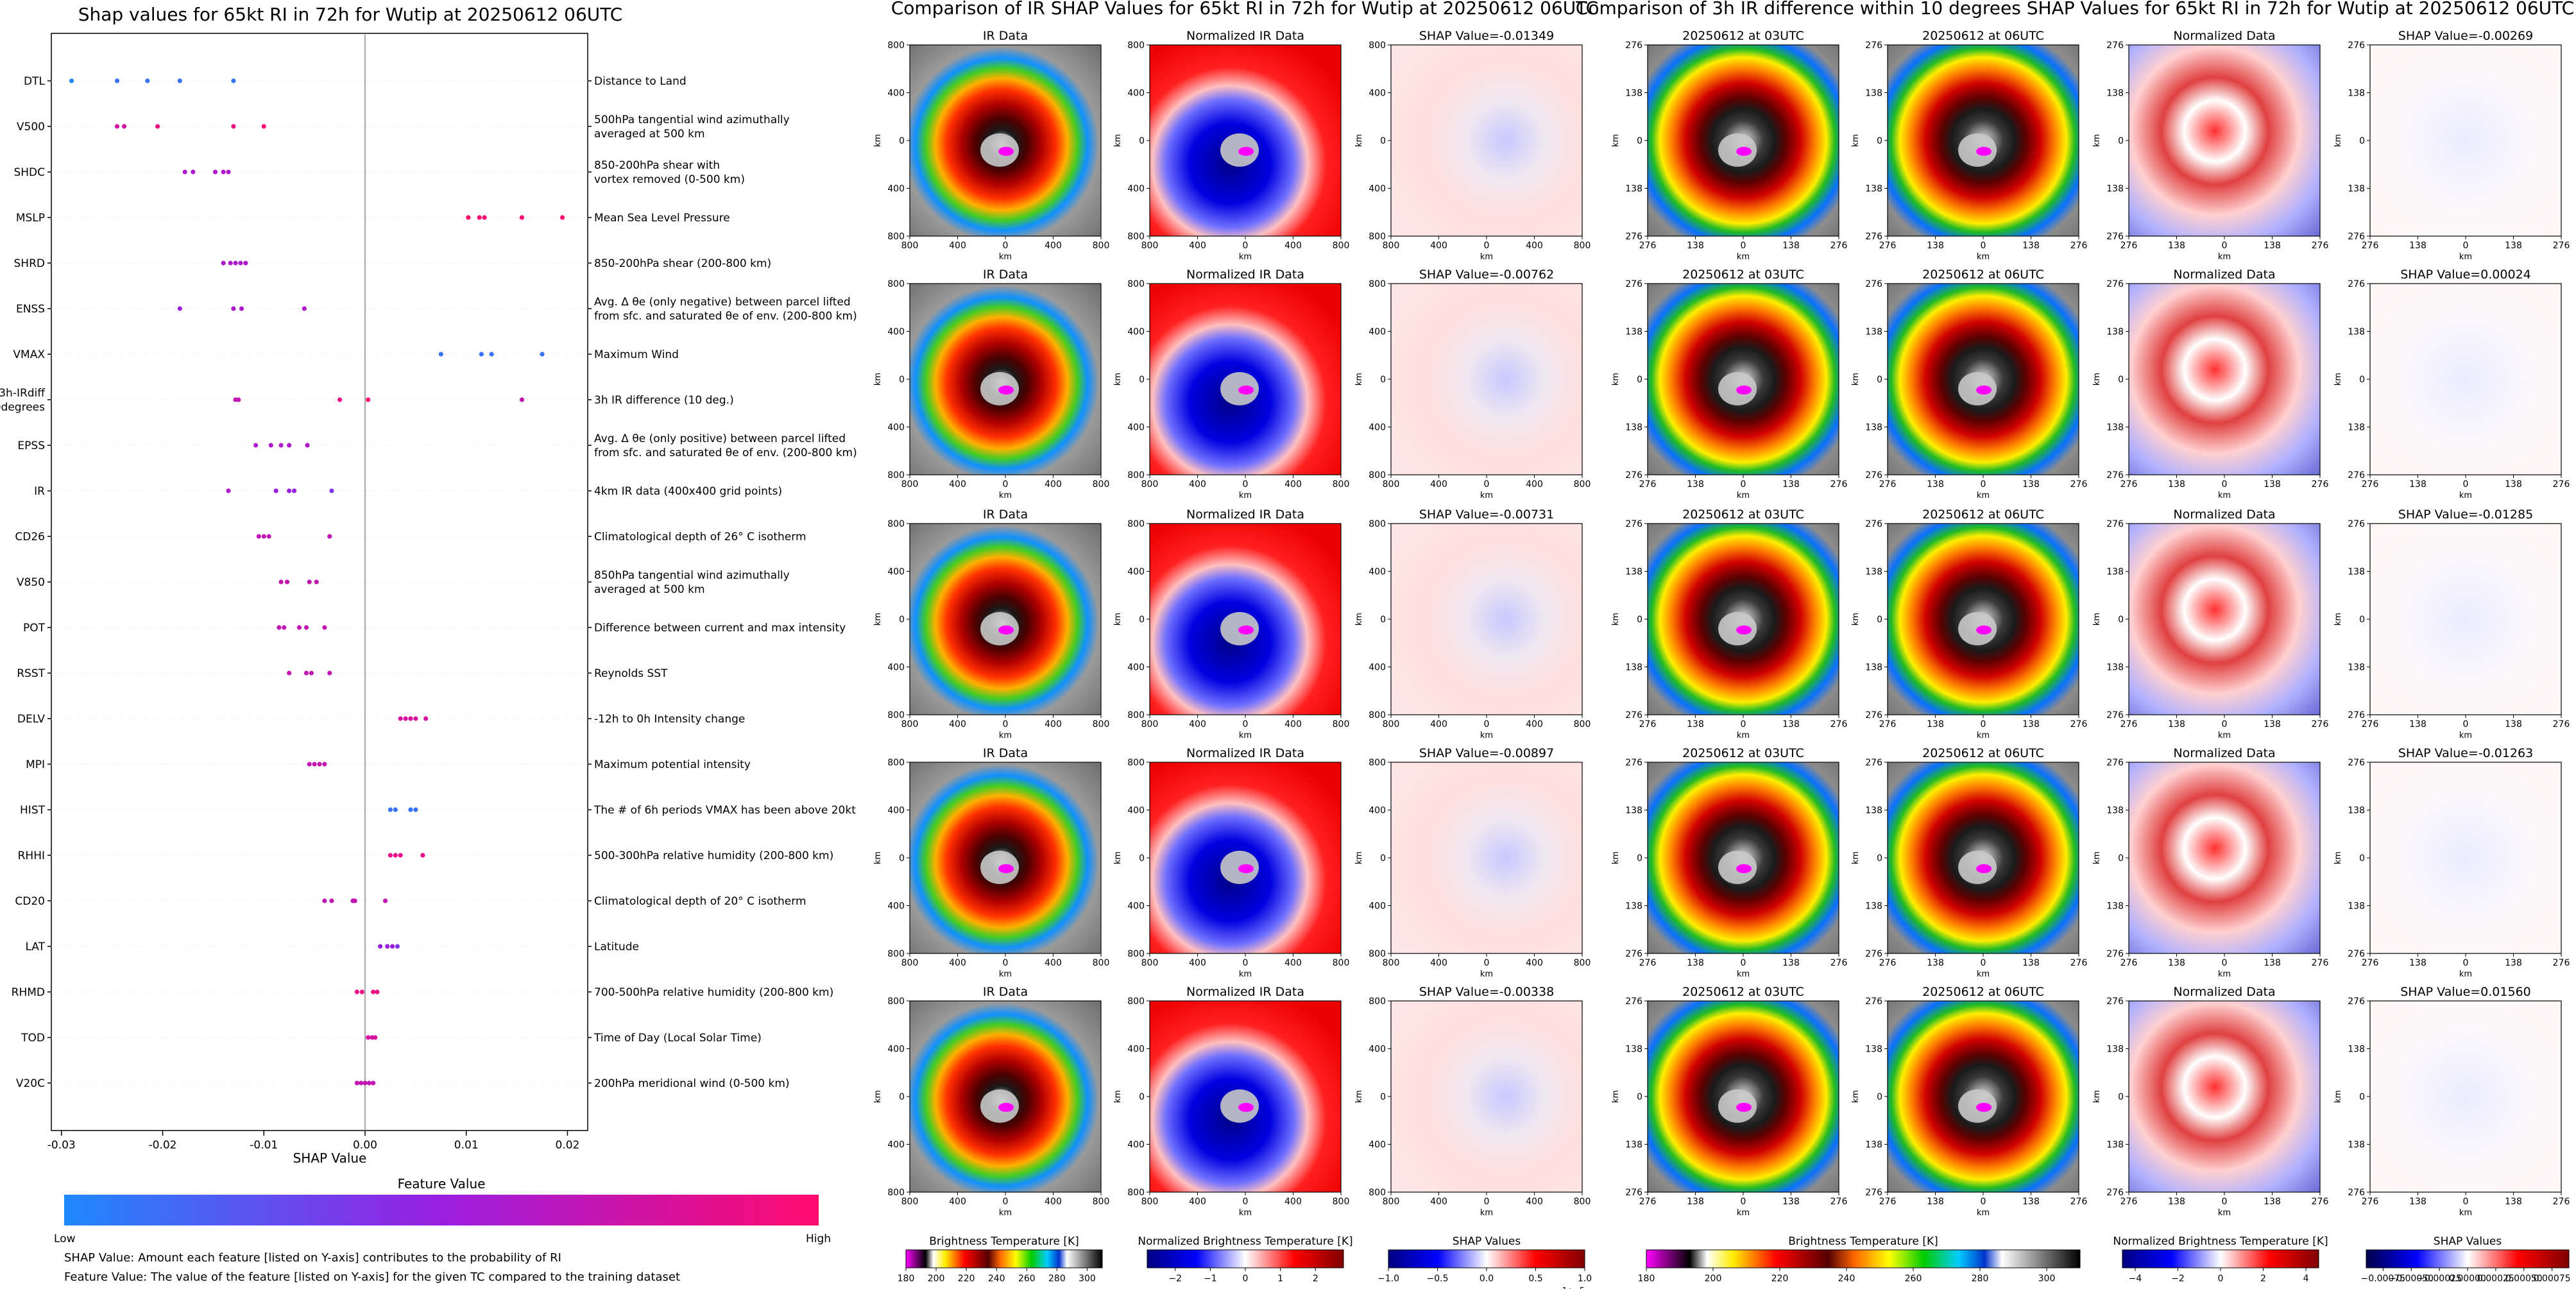 Image resolution: width=2576 pixels, height=1289 pixels. Describe the element at coordinates (631, 673) in the screenshot. I see `feature-description: Reynolds SST` at that location.